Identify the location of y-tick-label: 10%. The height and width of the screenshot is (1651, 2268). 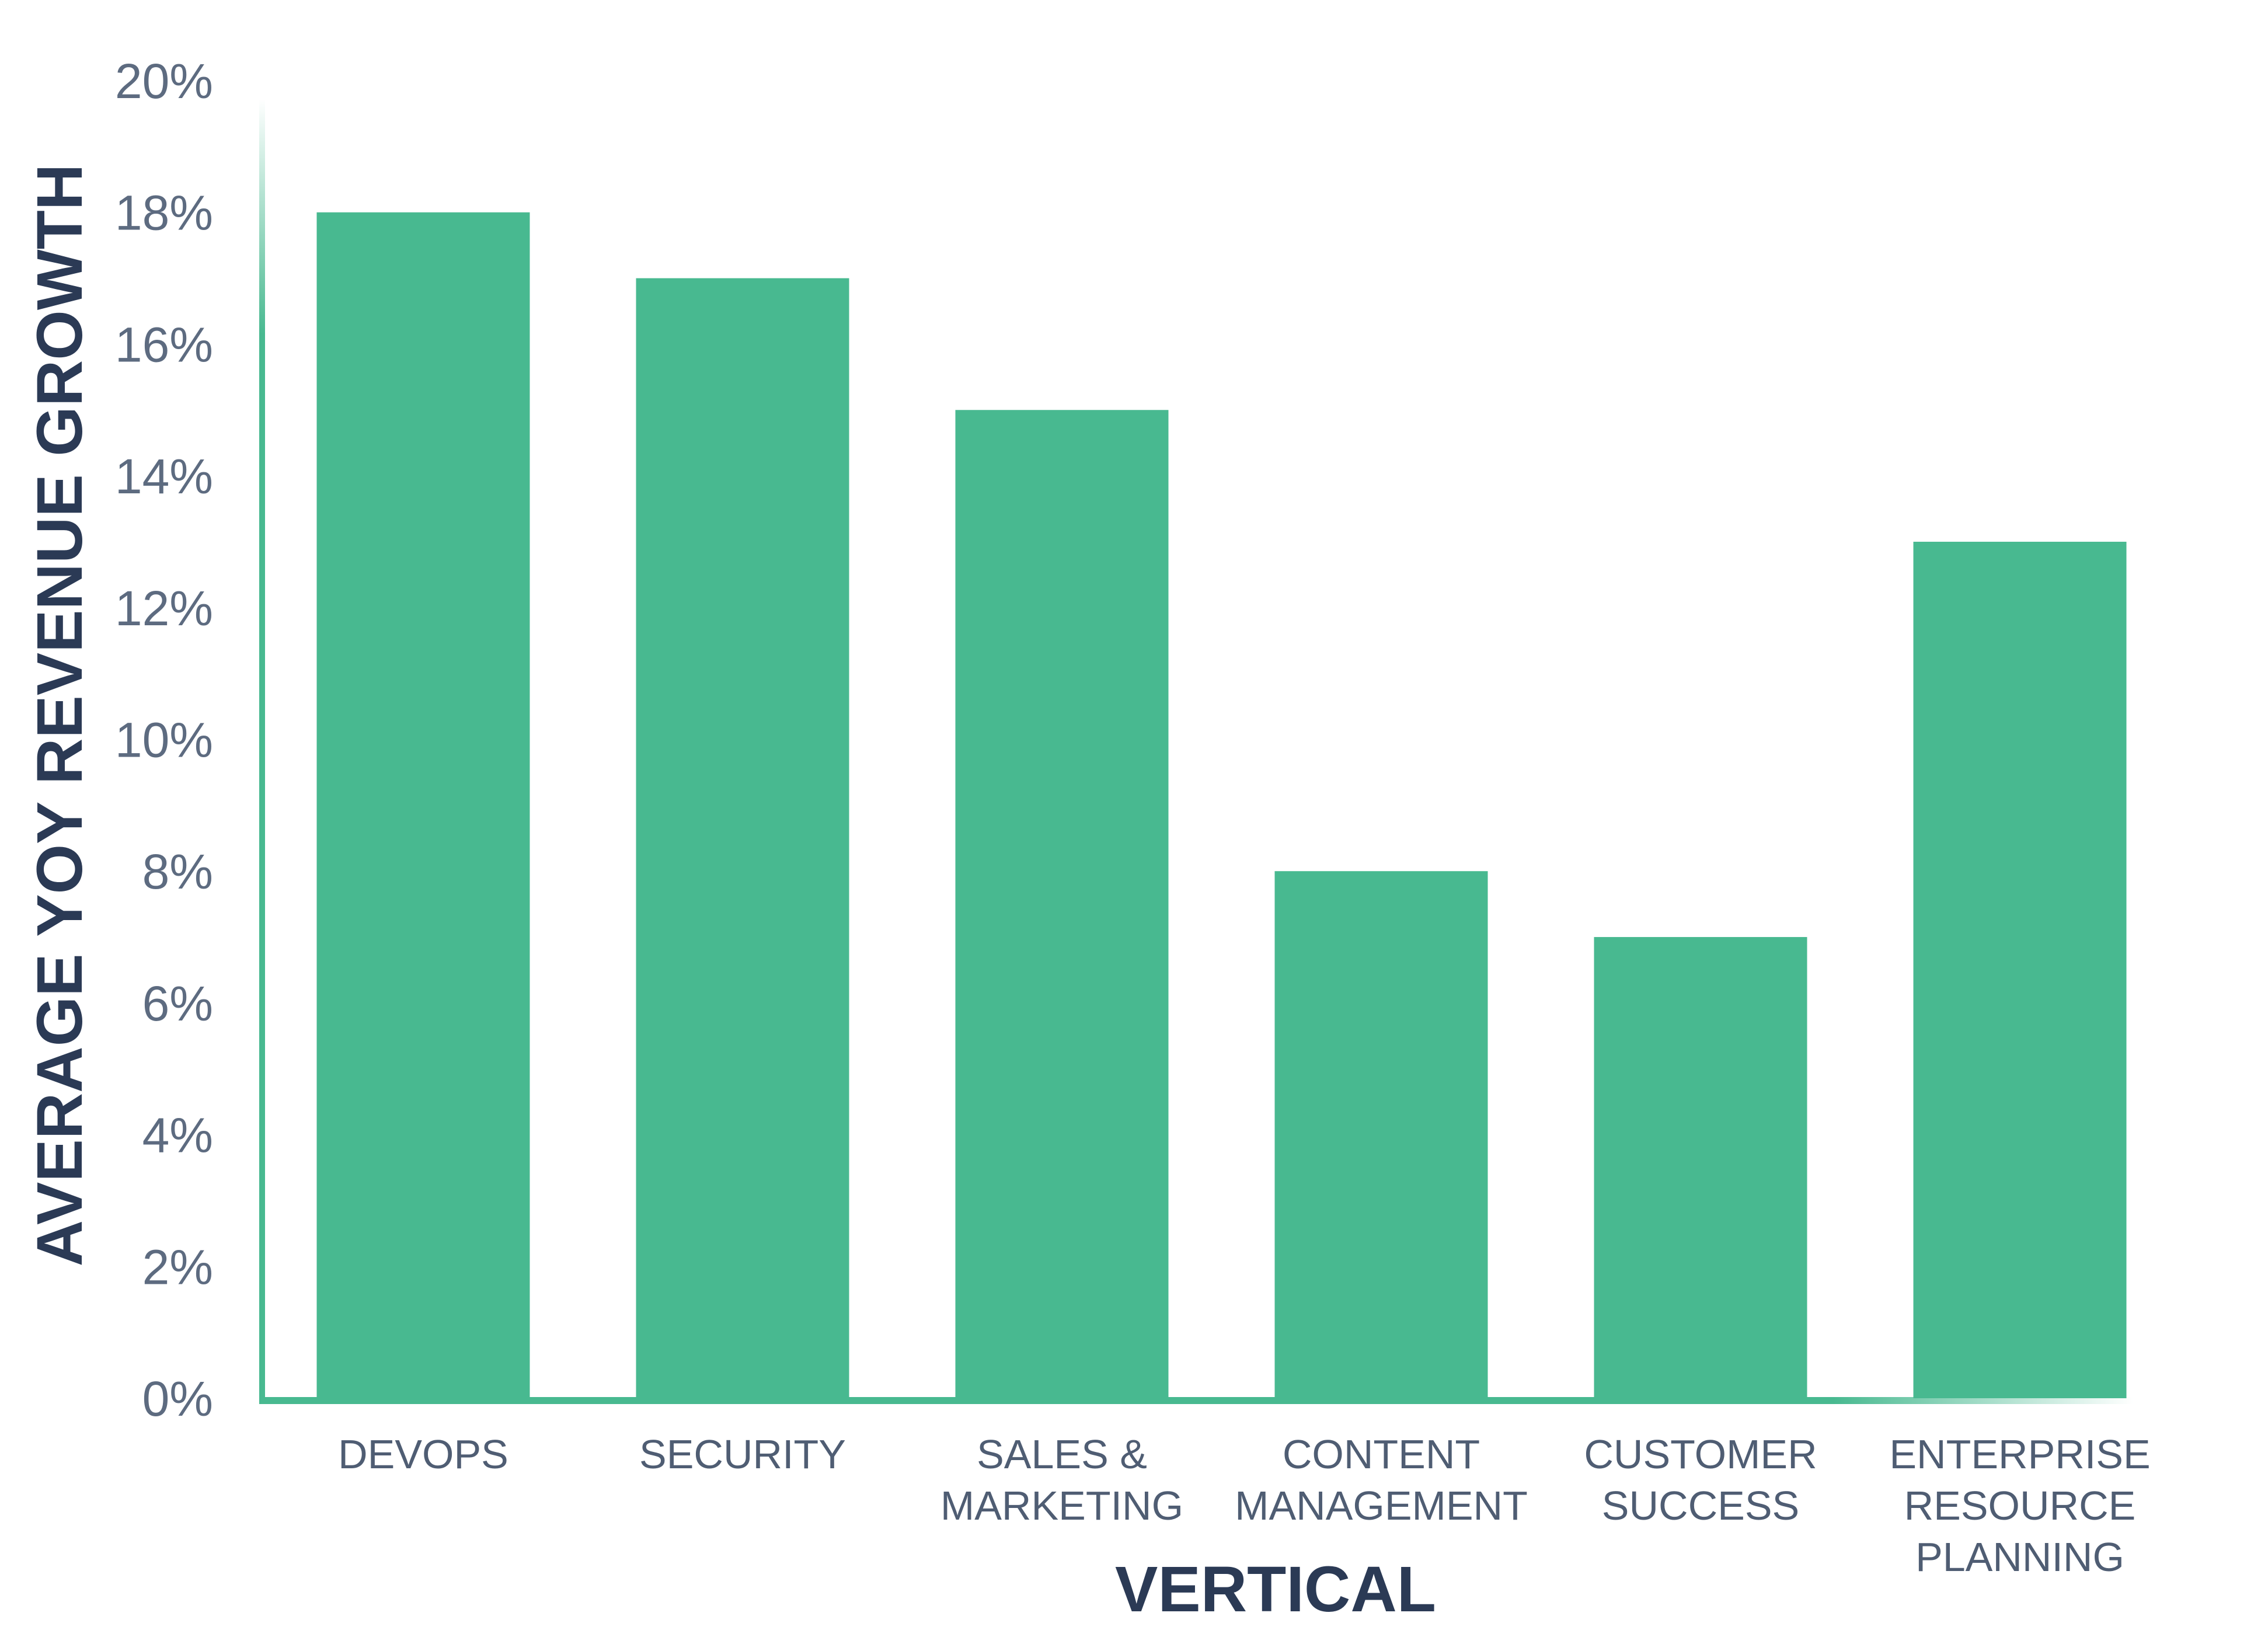
(164, 740).